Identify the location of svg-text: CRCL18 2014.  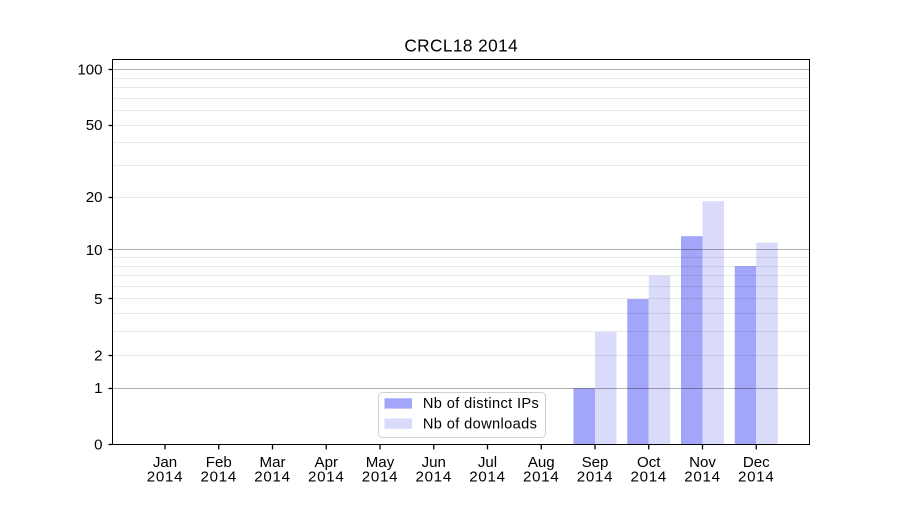
(461, 46).